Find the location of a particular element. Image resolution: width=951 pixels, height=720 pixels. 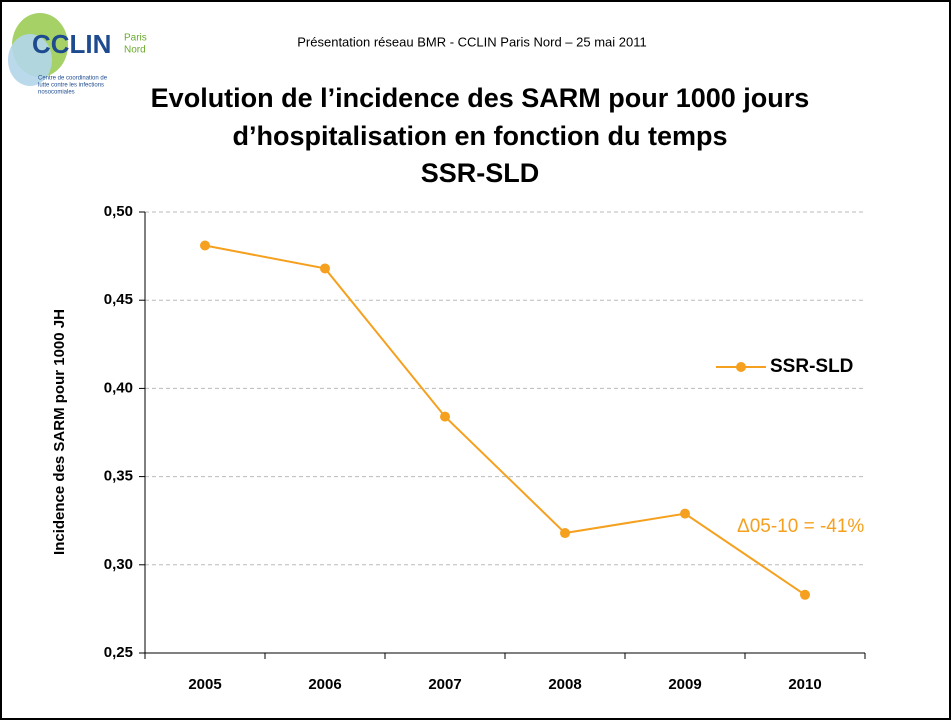

y-axis-label: Incidence des SARM pour 1000 JH is located at coordinates (59, 432).